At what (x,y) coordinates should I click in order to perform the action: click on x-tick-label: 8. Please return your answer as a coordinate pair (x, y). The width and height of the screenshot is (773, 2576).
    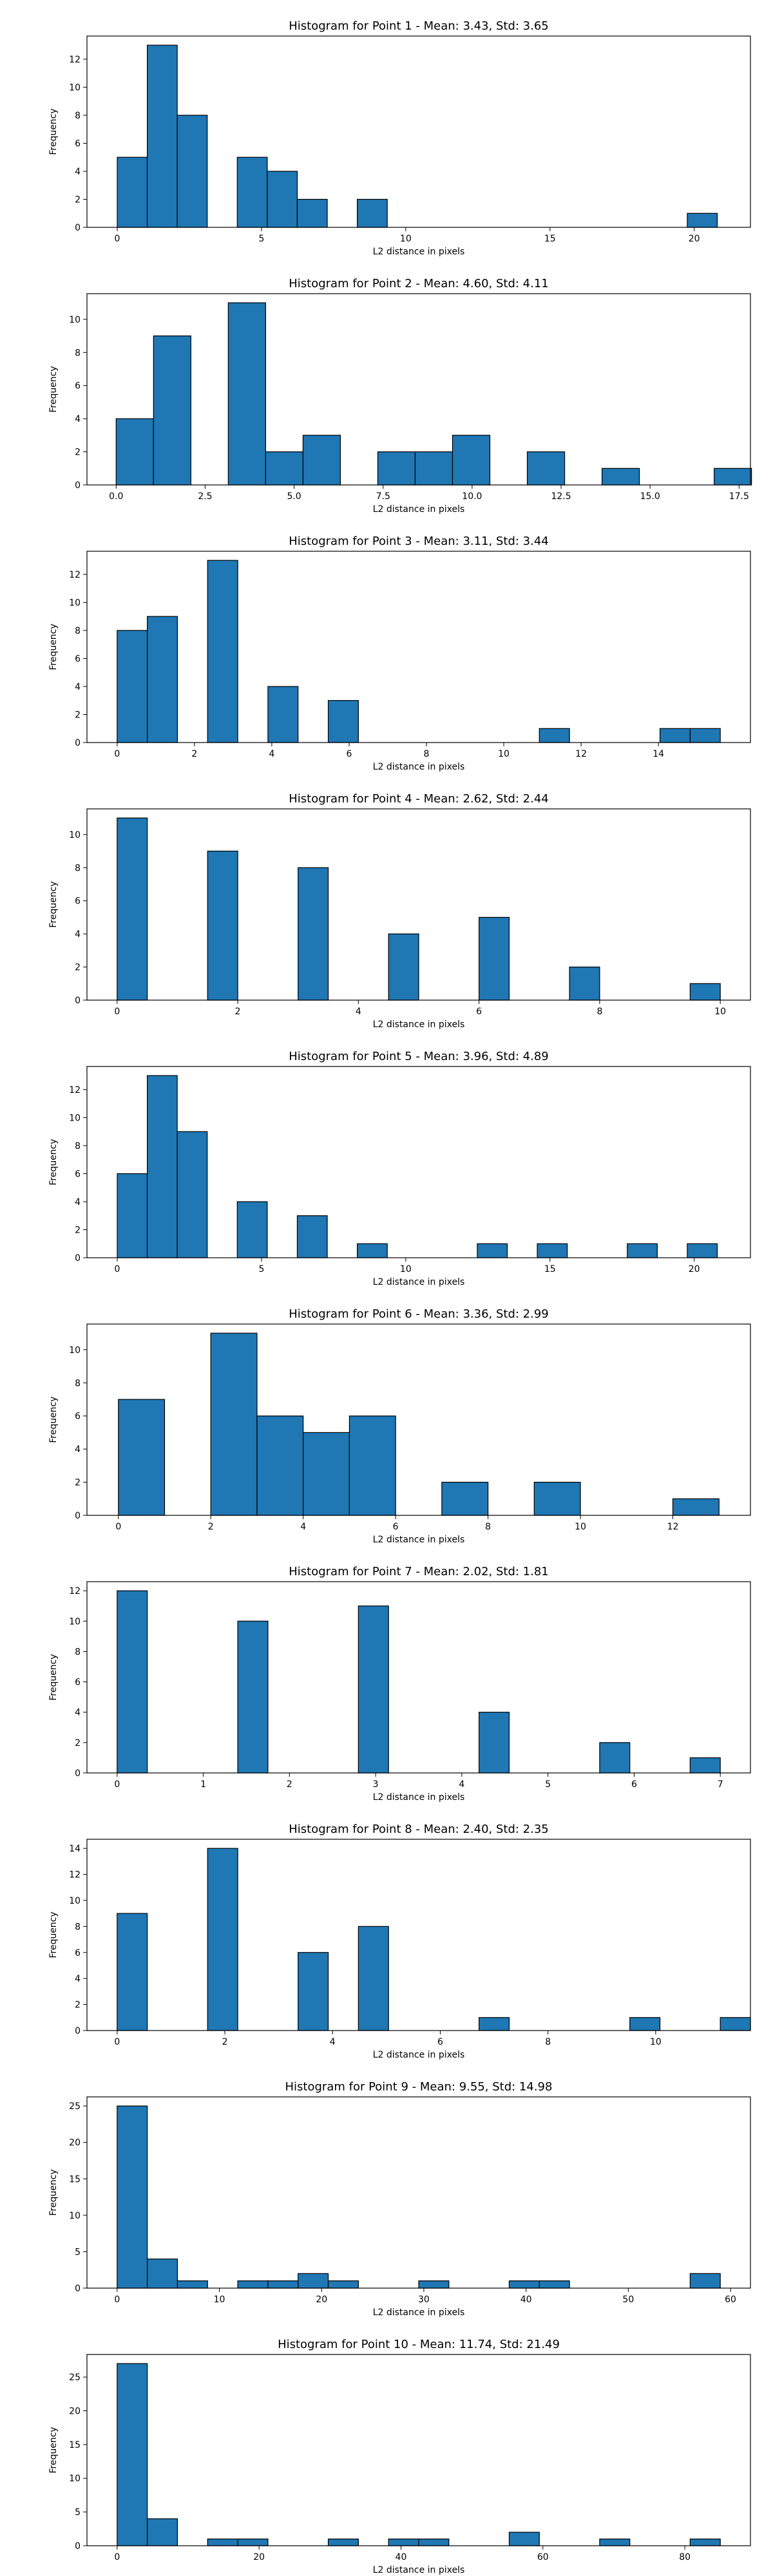
    Looking at the image, I should click on (488, 1527).